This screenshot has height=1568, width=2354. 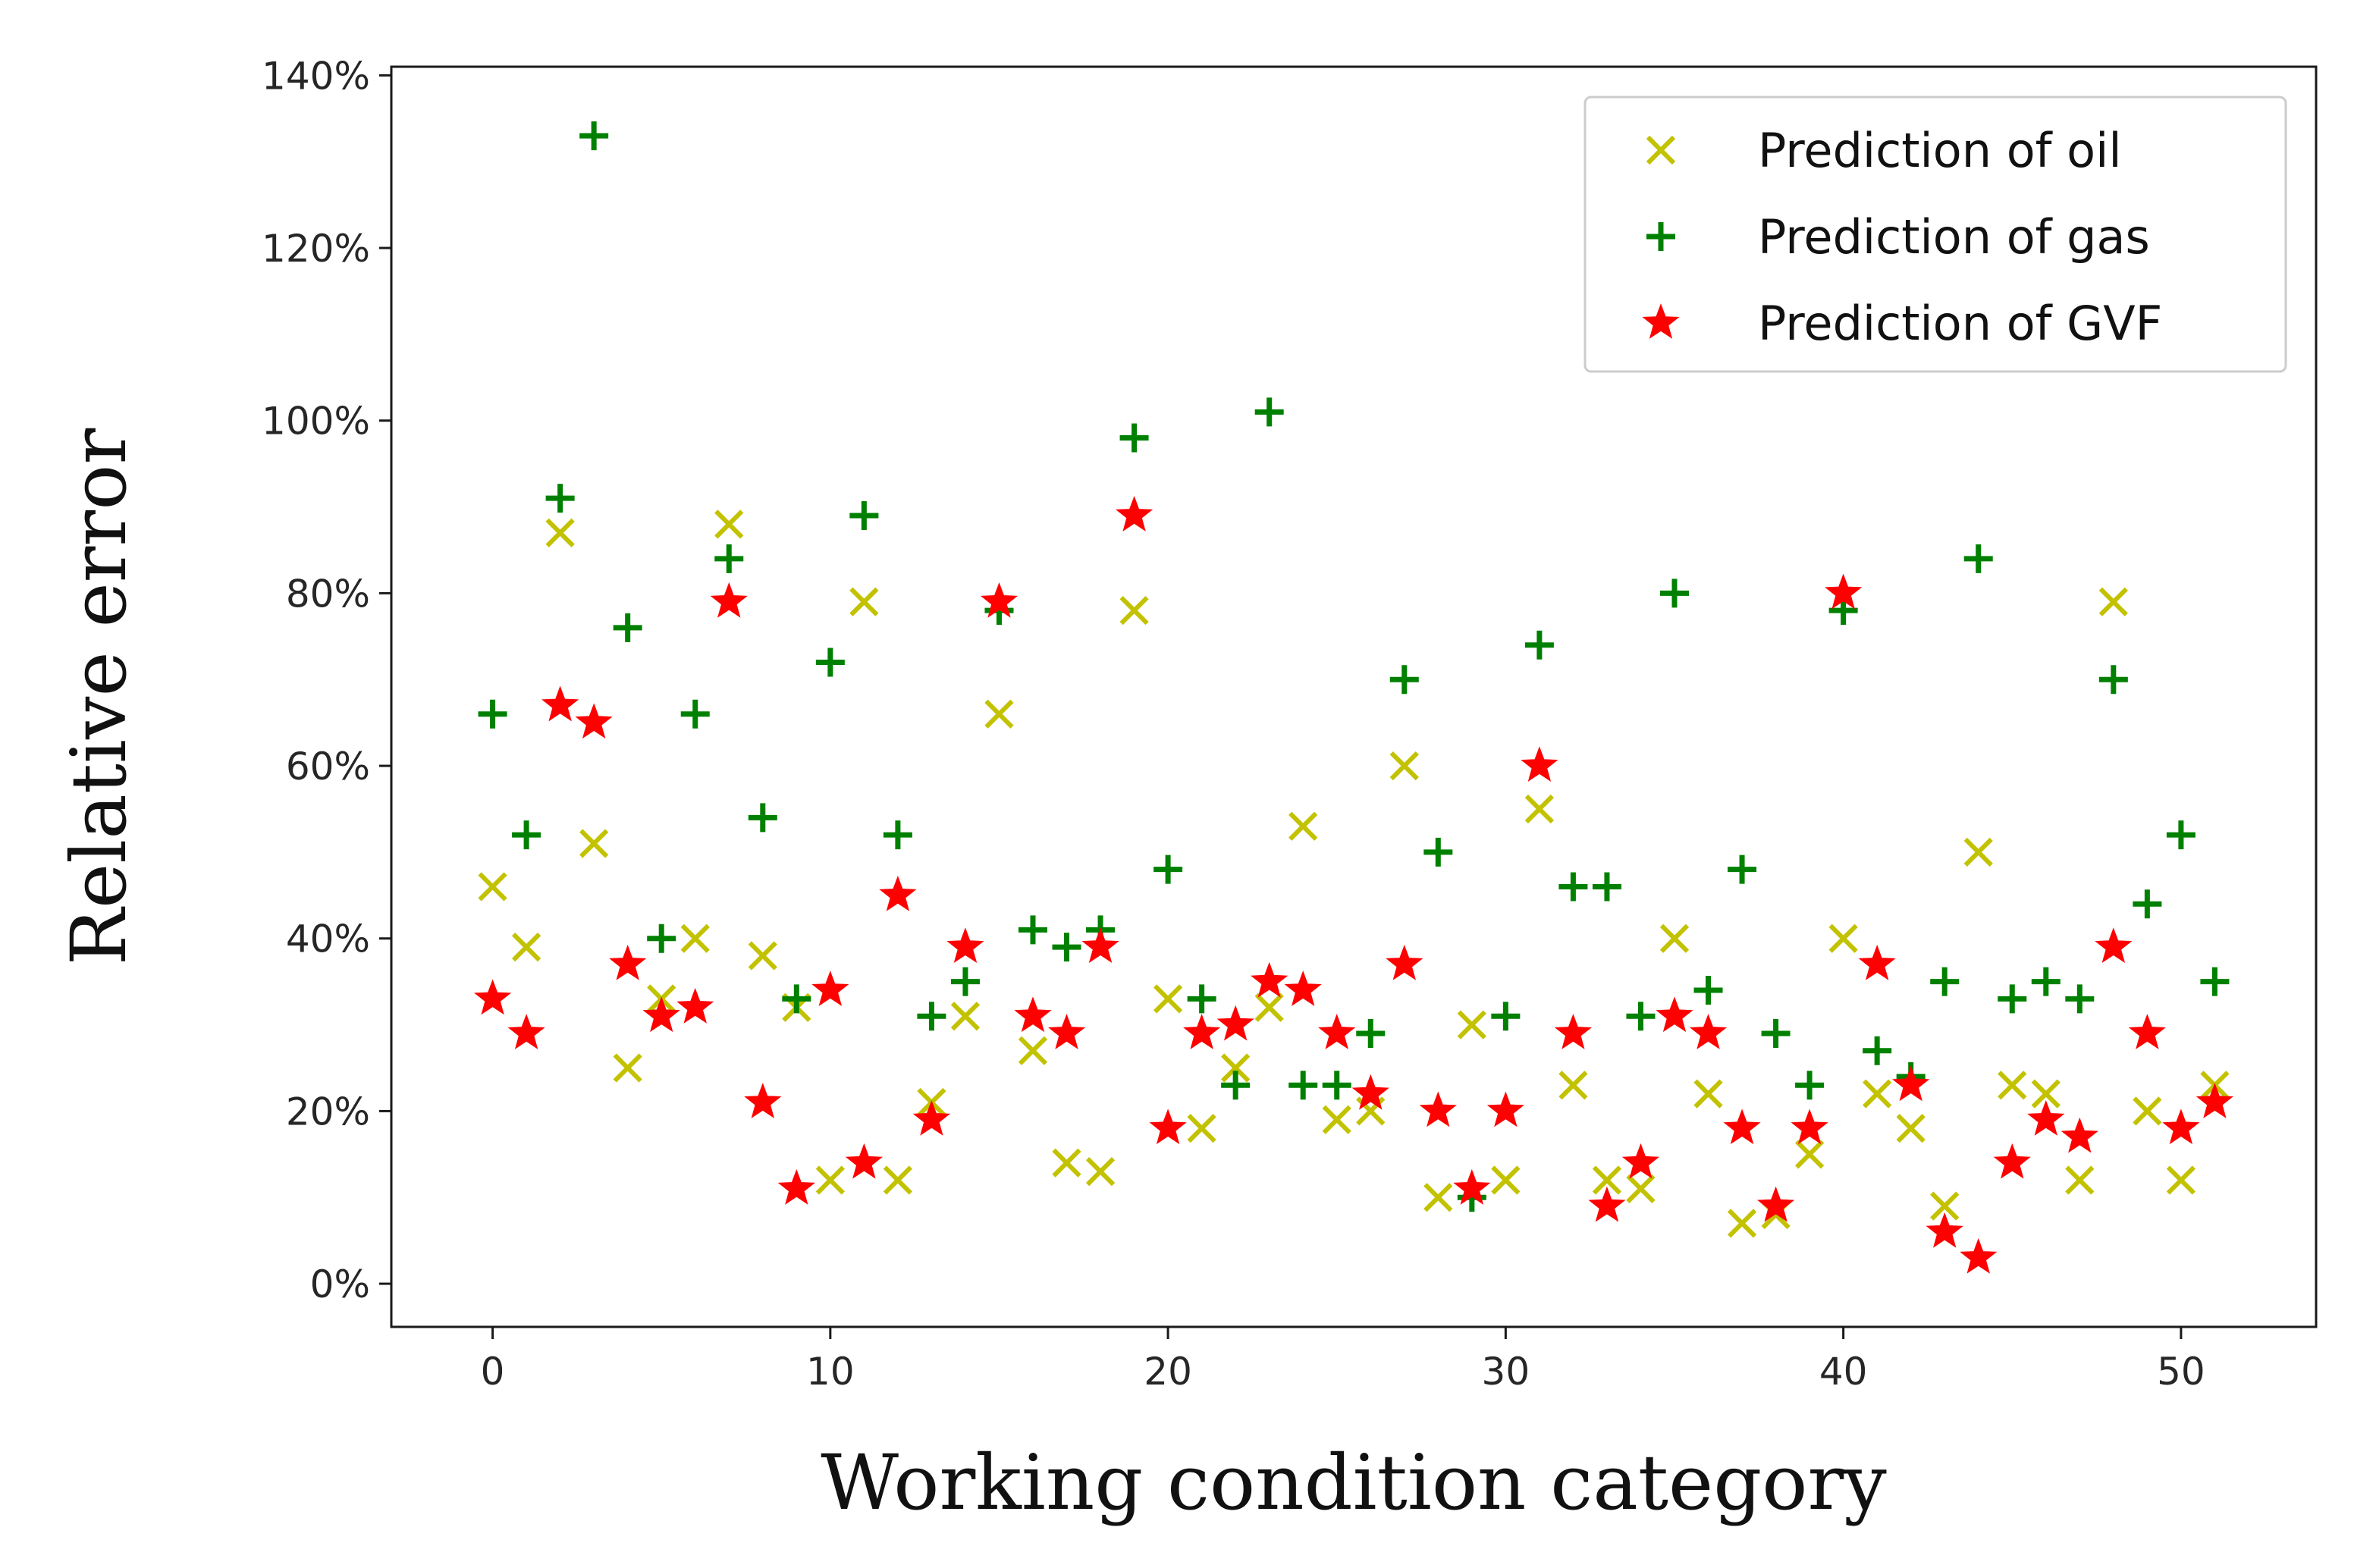 What do you see at coordinates (1960, 323) in the screenshot?
I see `legend-label: Prediction of GVF` at bounding box center [1960, 323].